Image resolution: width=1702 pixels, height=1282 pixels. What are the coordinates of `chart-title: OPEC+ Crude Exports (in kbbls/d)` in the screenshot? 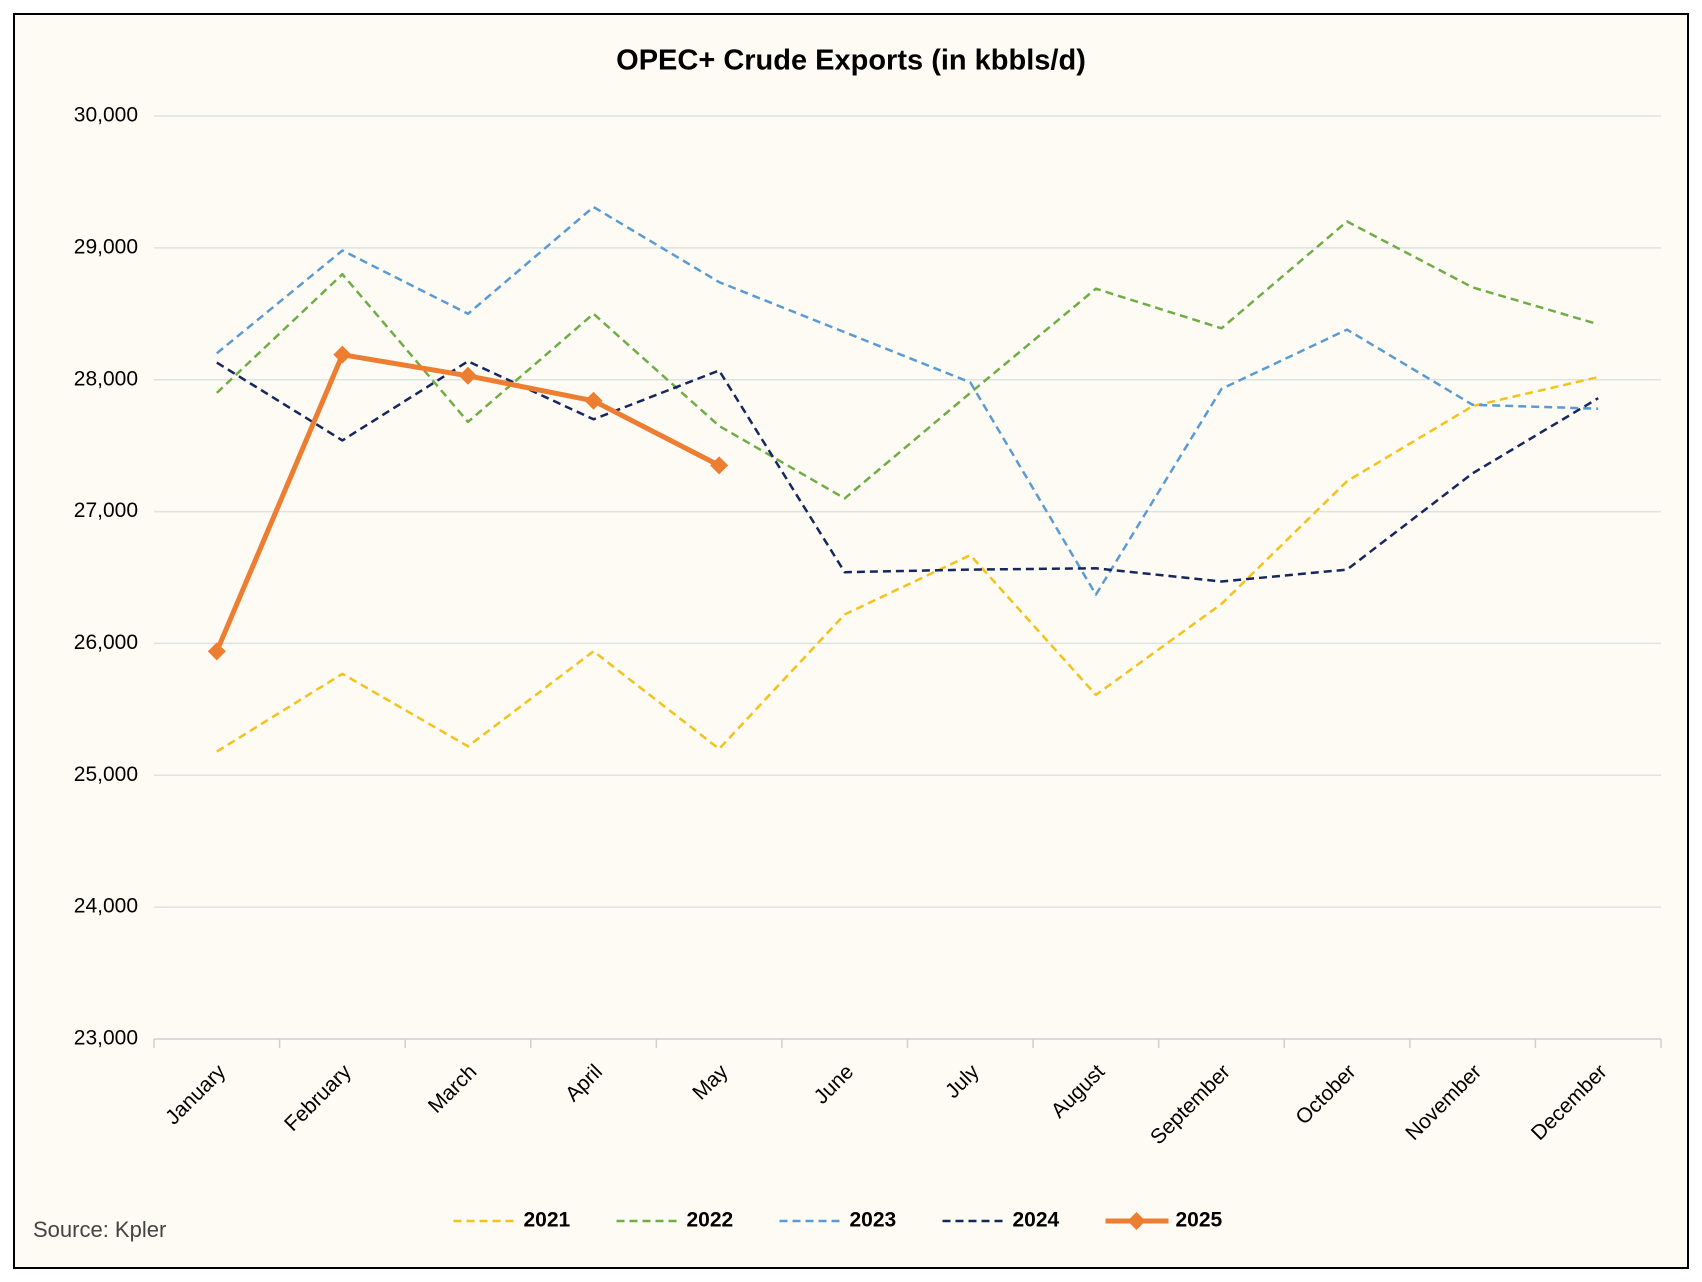 It's located at (851, 61).